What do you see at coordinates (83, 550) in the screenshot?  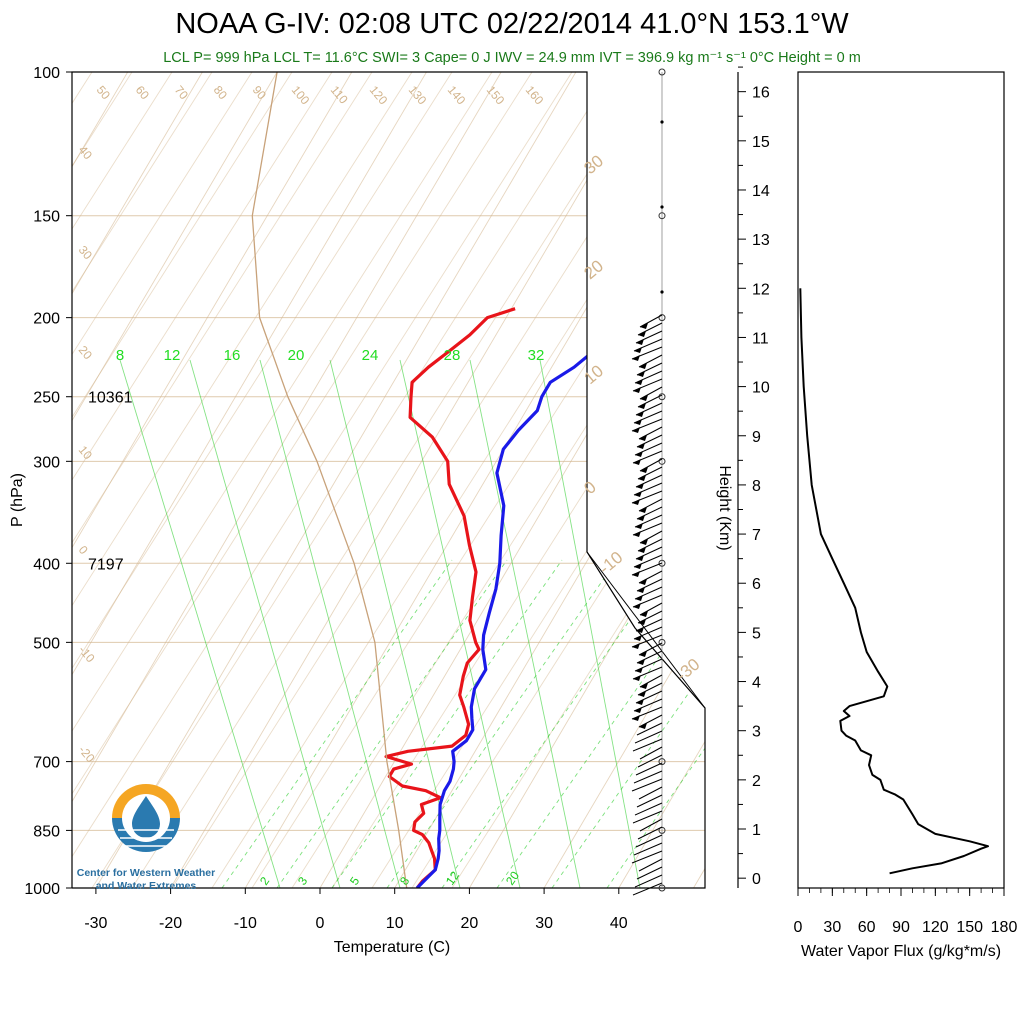 I see `adiabat-label: 0` at bounding box center [83, 550].